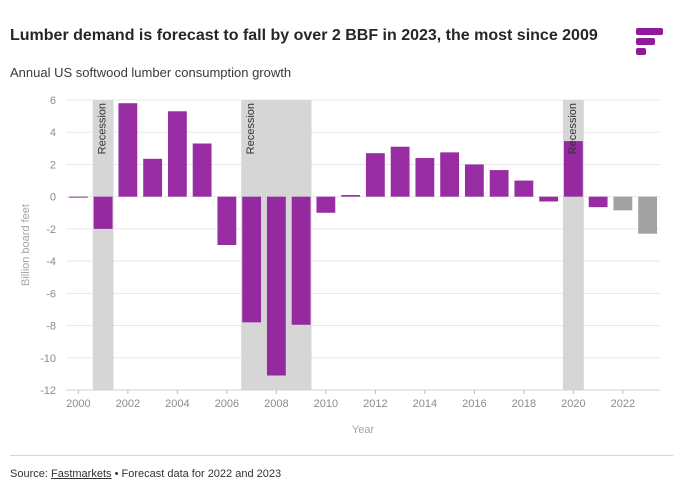 The height and width of the screenshot is (486, 687). Describe the element at coordinates (227, 404) in the screenshot. I see `x-tick-label: 2006` at that location.